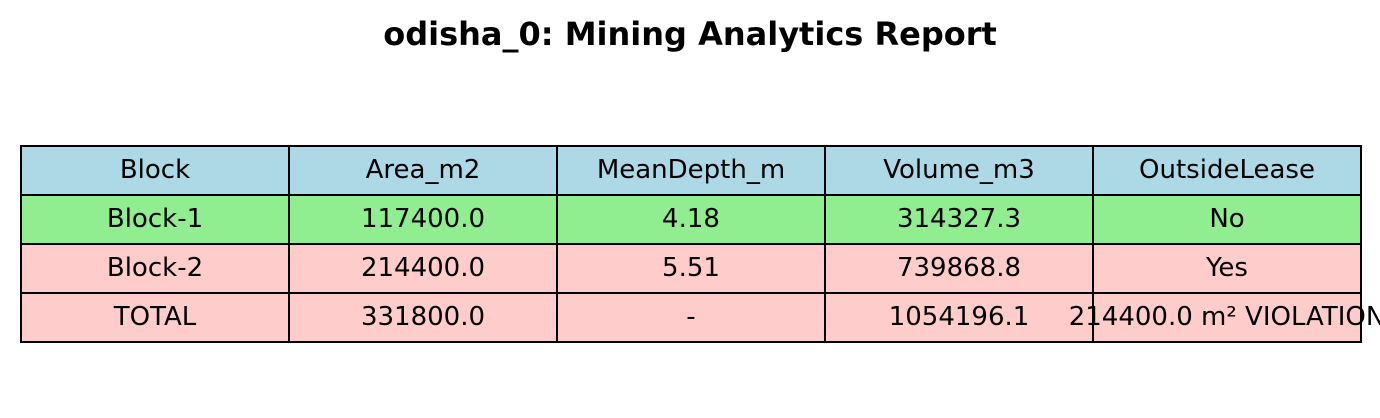 Image resolution: width=1380 pixels, height=418 pixels. I want to click on table-cell-text: 739868.8, so click(959, 267).